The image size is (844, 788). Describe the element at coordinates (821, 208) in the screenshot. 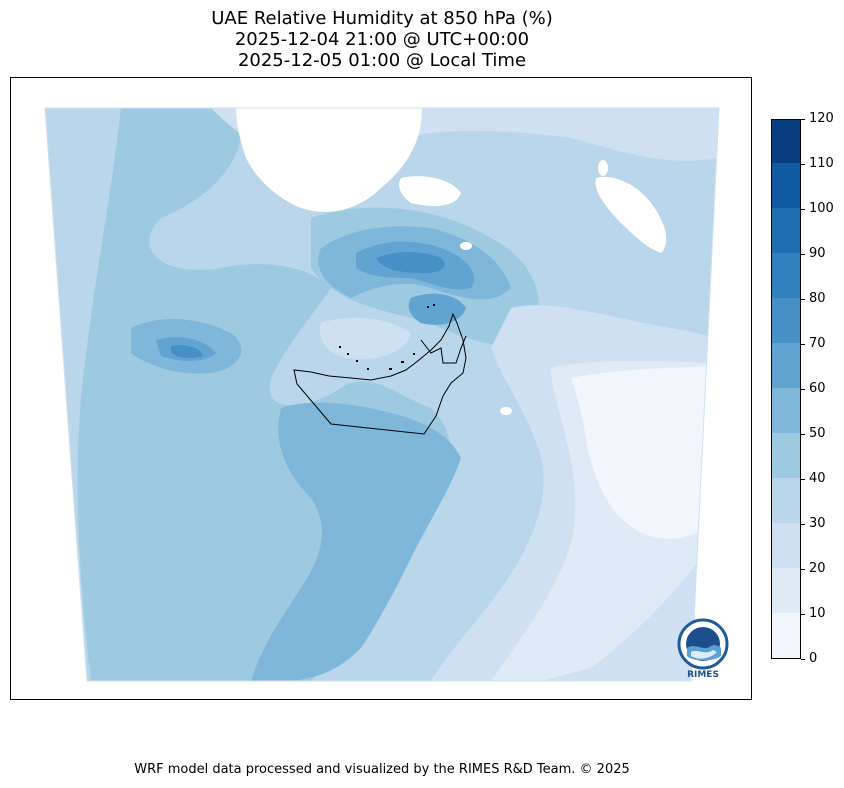

I see `colorbar-tick-label: 100` at that location.